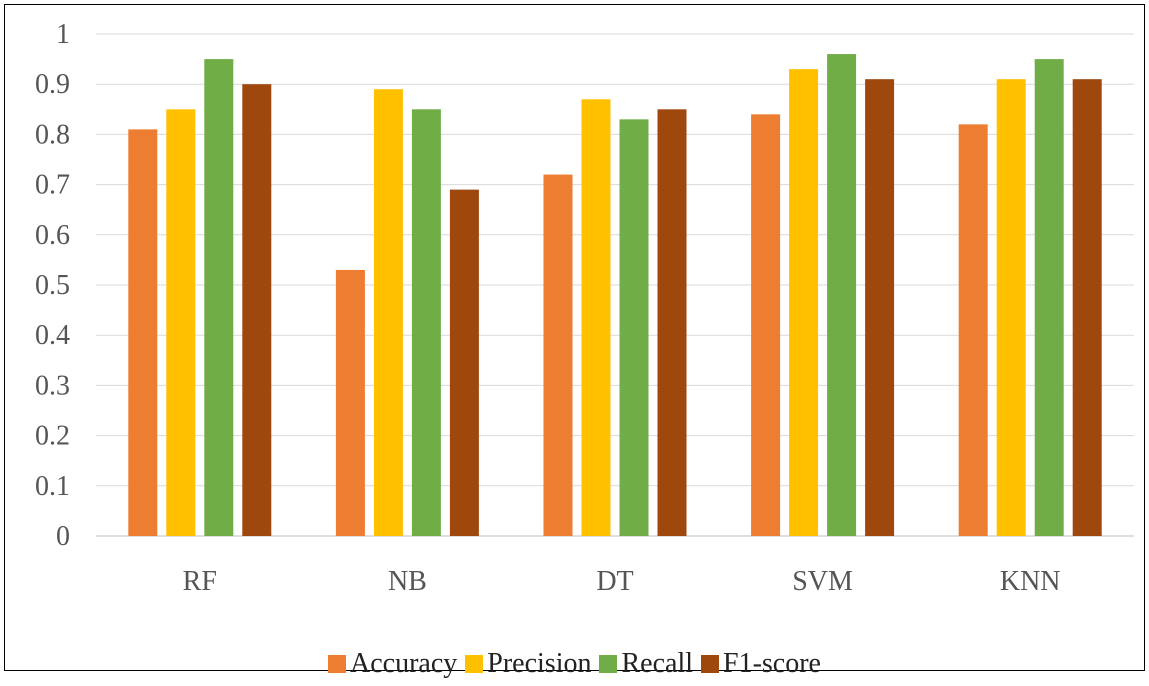 This screenshot has height=686, width=1149. I want to click on legend-item: Precision, so click(528, 664).